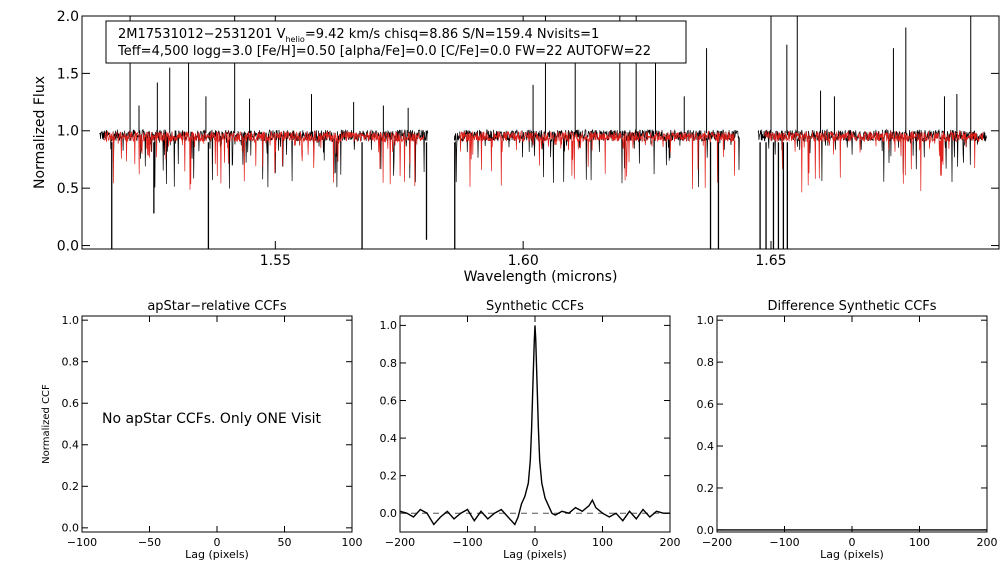  I want to click on plot-title: apStar−relative CCFs, so click(217, 306).